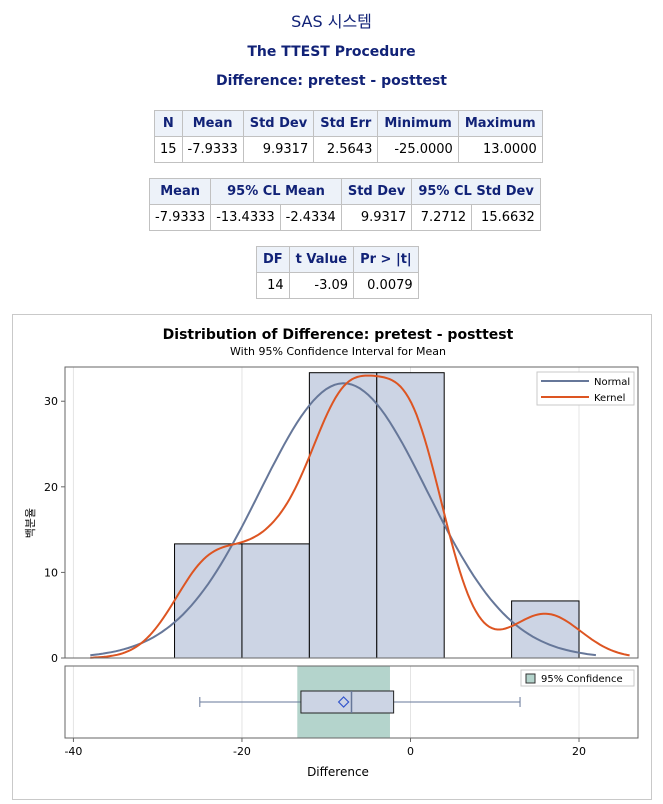 Image resolution: width=663 pixels, height=804 pixels. I want to click on difference-title: Difference: pretest - posttest, so click(331, 81).